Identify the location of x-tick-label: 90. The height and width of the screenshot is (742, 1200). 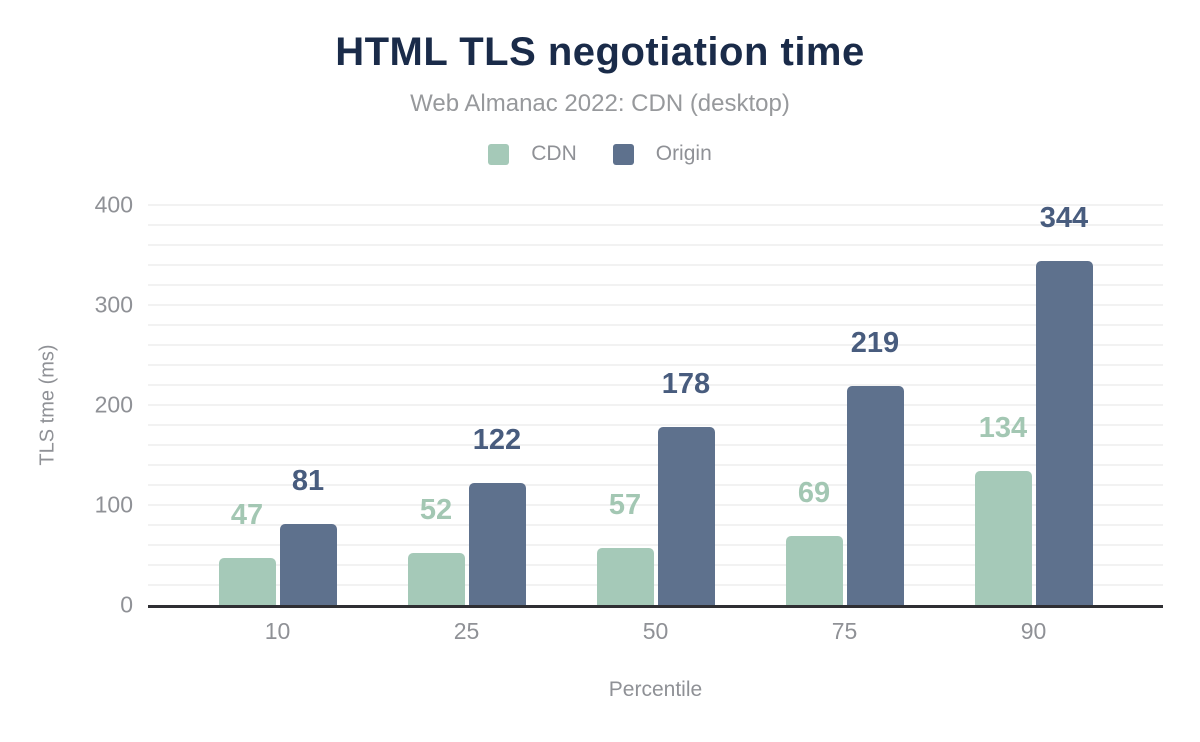
(1033, 631).